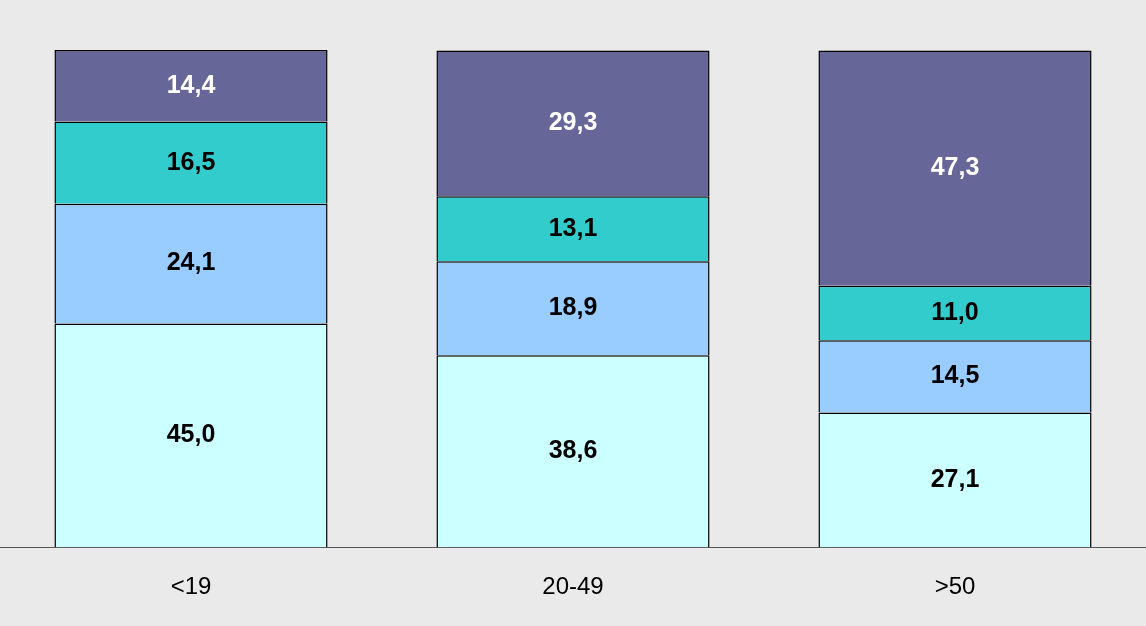  Describe the element at coordinates (191, 433) in the screenshot. I see `data-label: 45,0` at that location.